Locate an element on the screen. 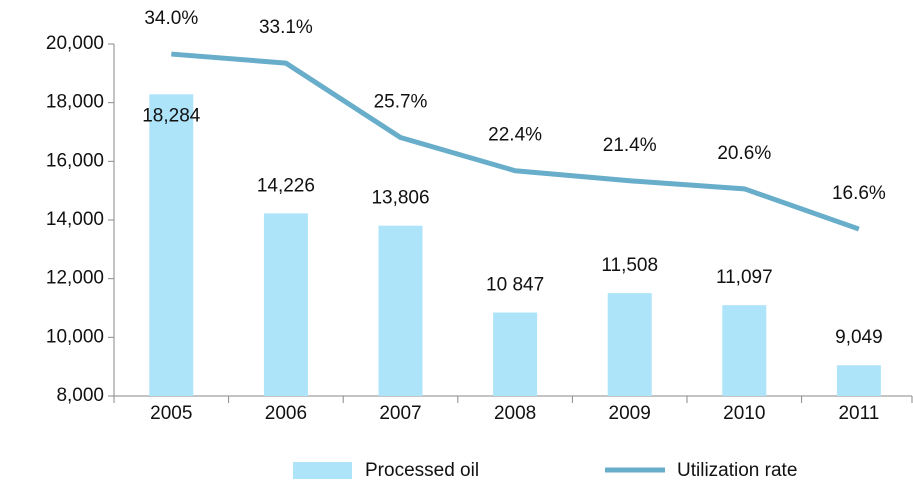 The image size is (913, 487). y-tick-label: 18,000 is located at coordinates (75, 102).